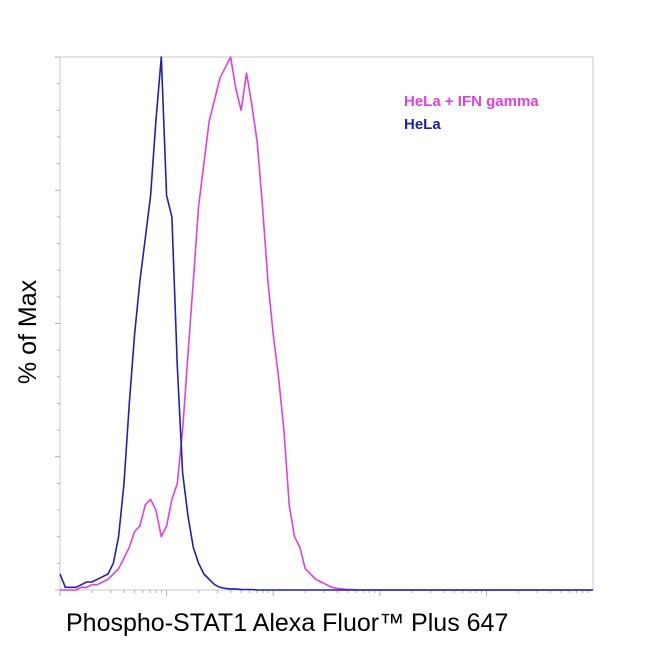 The height and width of the screenshot is (650, 650). What do you see at coordinates (287, 623) in the screenshot?
I see `x-axis-label: Phospho-STAT1 Alexa Fluor™ Plus 647` at bounding box center [287, 623].